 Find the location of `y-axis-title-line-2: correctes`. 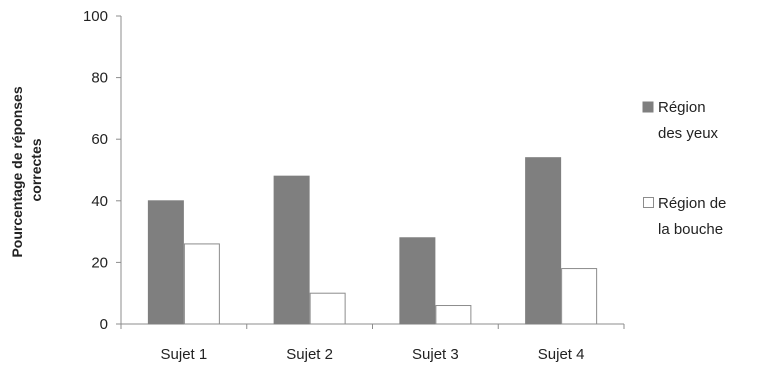

y-axis-title-line-2: correctes is located at coordinates (36, 169).